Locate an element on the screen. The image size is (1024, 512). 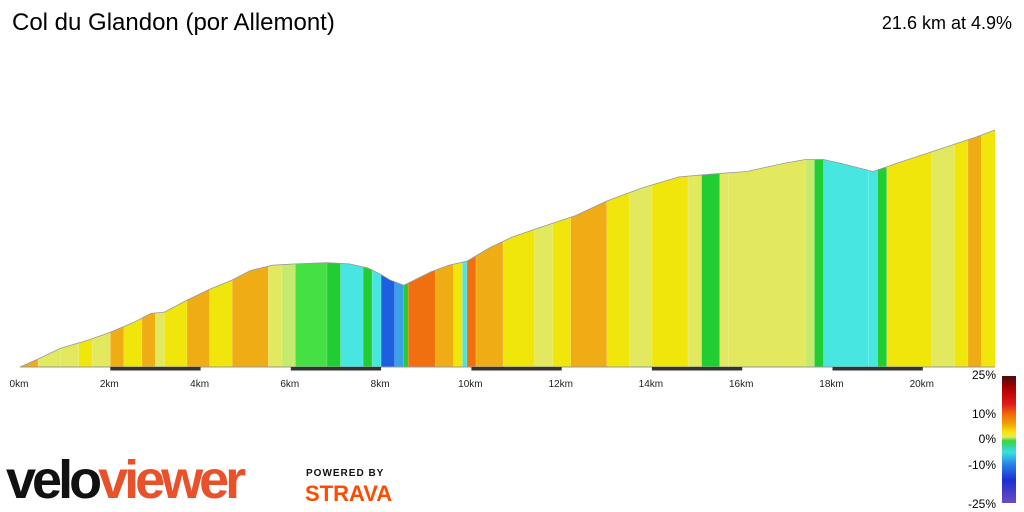
scale-label-min: -25% is located at coordinates (981, 504).